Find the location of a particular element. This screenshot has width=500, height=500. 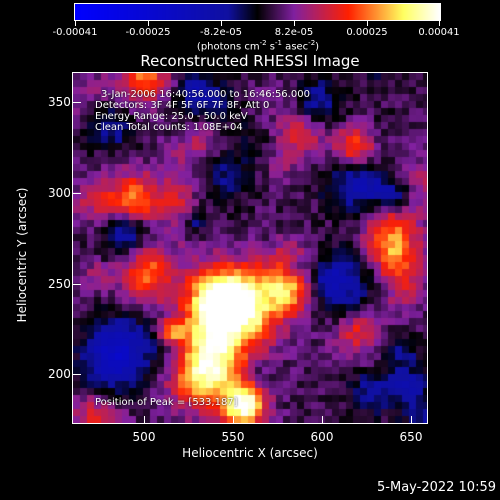

colorbar-label: -8.2e-05 is located at coordinates (221, 32).